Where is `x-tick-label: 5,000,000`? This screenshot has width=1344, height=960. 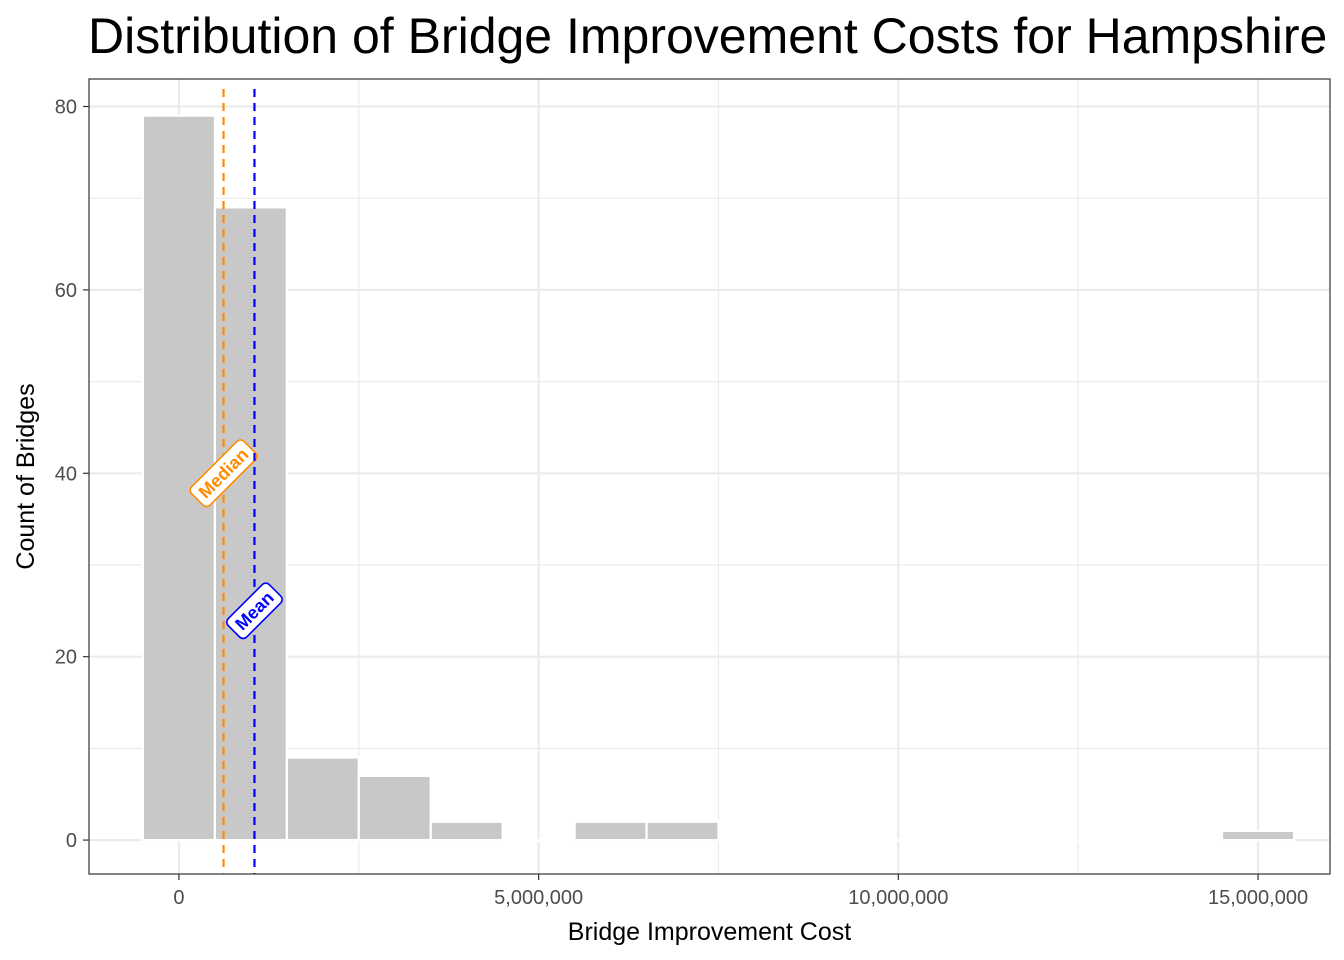
x-tick-label: 5,000,000 is located at coordinates (538, 898).